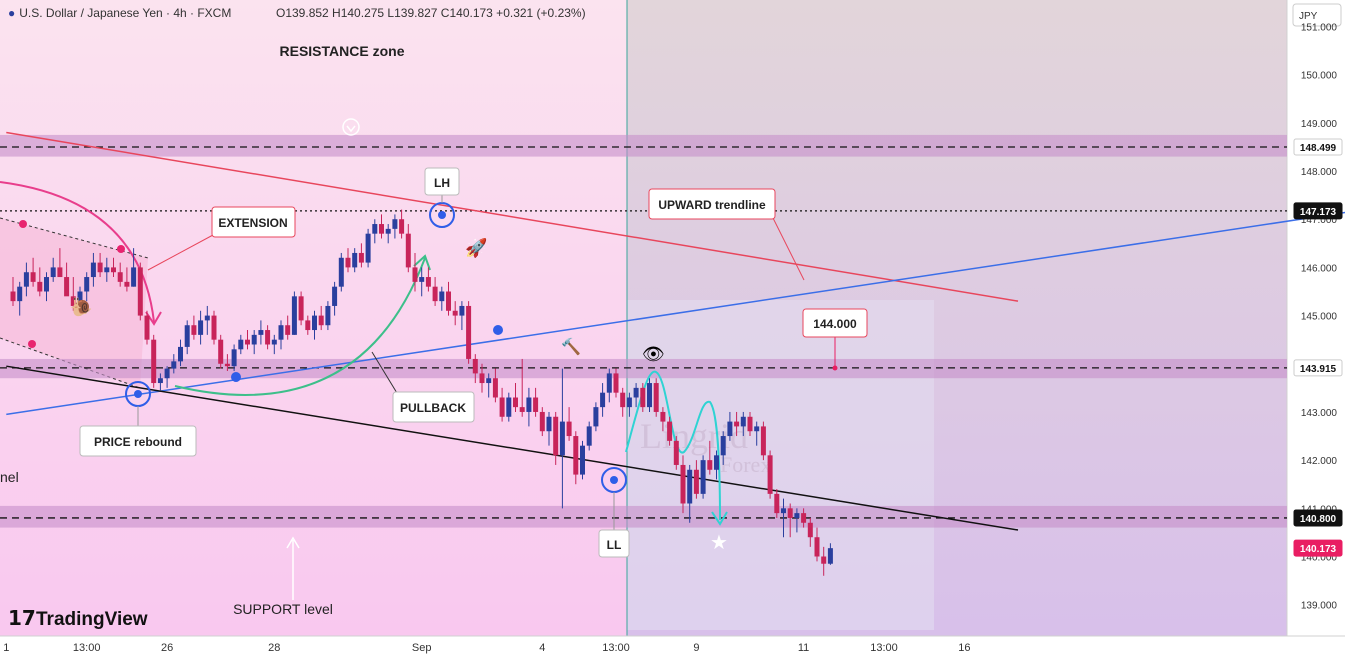 The image size is (1345, 658). Describe the element at coordinates (180, 252) in the screenshot. I see `extension-pointer` at that location.